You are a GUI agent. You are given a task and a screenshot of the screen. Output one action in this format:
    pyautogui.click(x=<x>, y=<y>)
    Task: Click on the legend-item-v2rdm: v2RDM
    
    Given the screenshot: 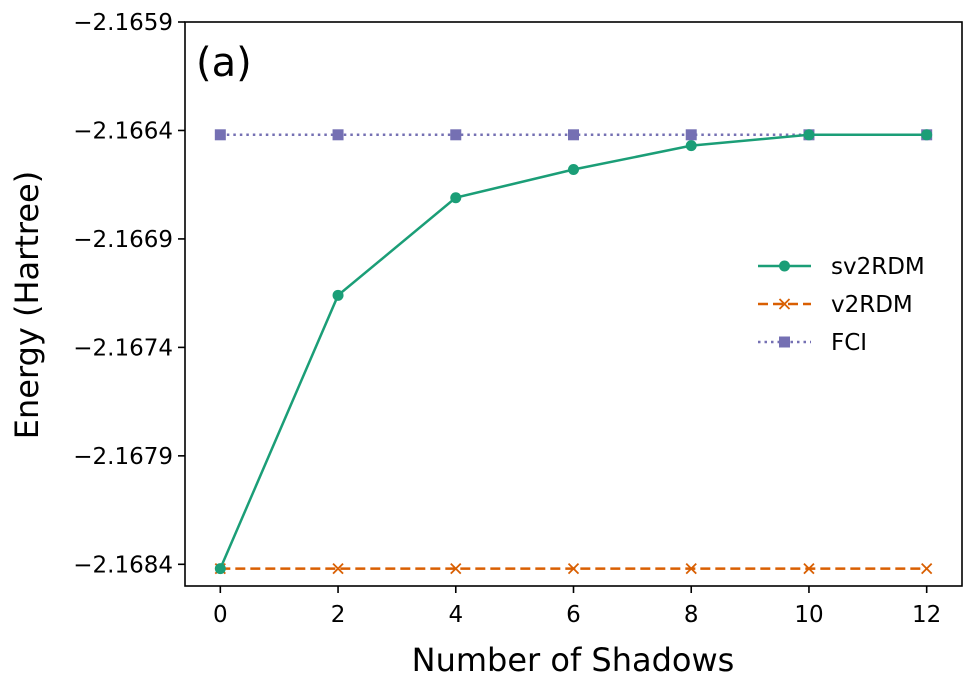 What is the action you would take?
    pyautogui.click(x=835, y=305)
    